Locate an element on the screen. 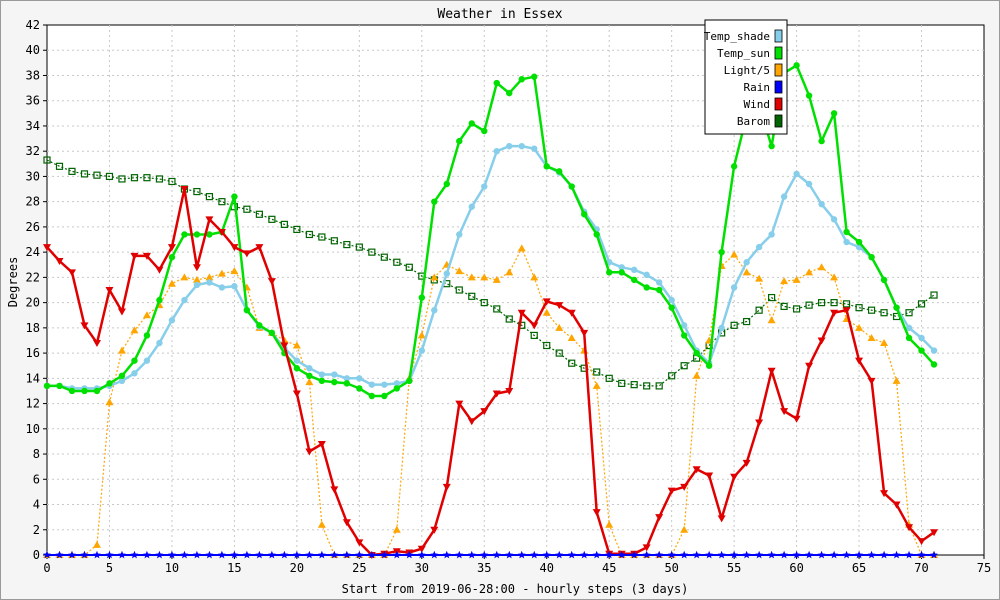  x-tick-label: 30 is located at coordinates (422, 568).